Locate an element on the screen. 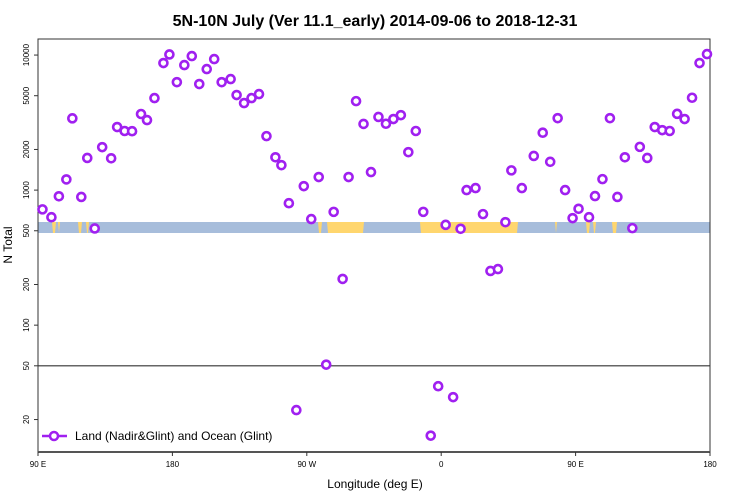 The width and height of the screenshot is (750, 500). y-ticks: 10000 5000 2000 1000 500 200 100 50 20 is located at coordinates (30, 233).